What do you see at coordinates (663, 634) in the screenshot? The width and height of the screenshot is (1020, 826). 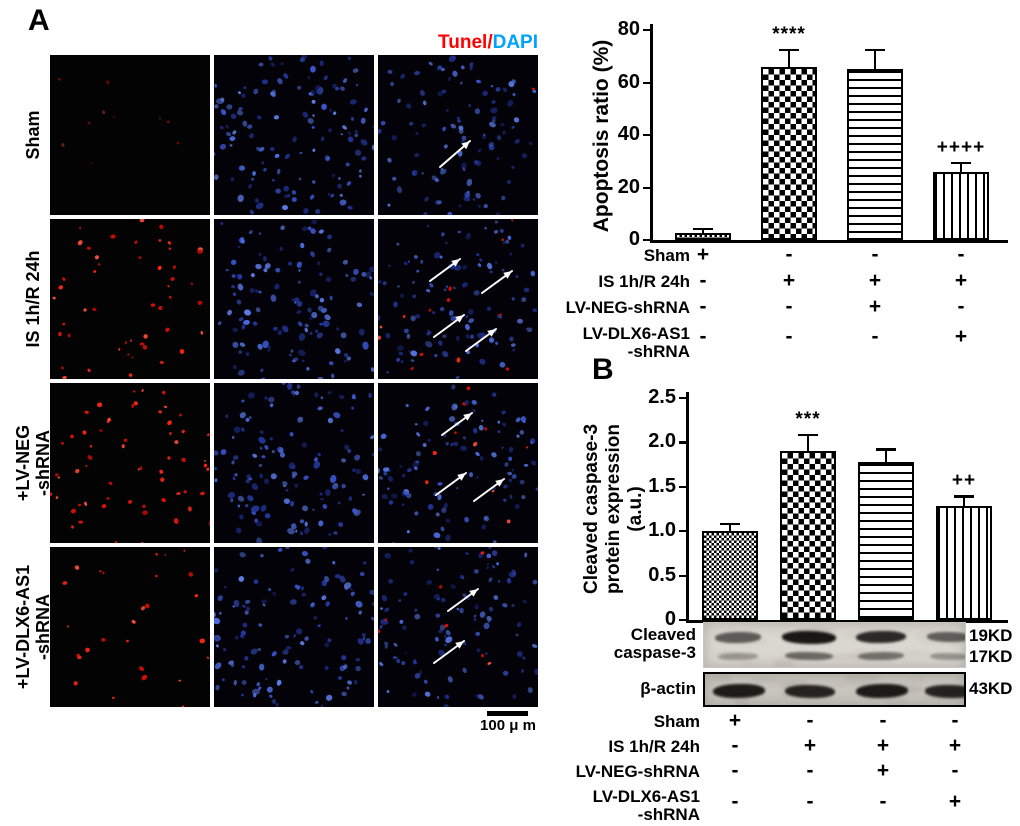 I see `blot-label: Cleaved` at bounding box center [663, 634].